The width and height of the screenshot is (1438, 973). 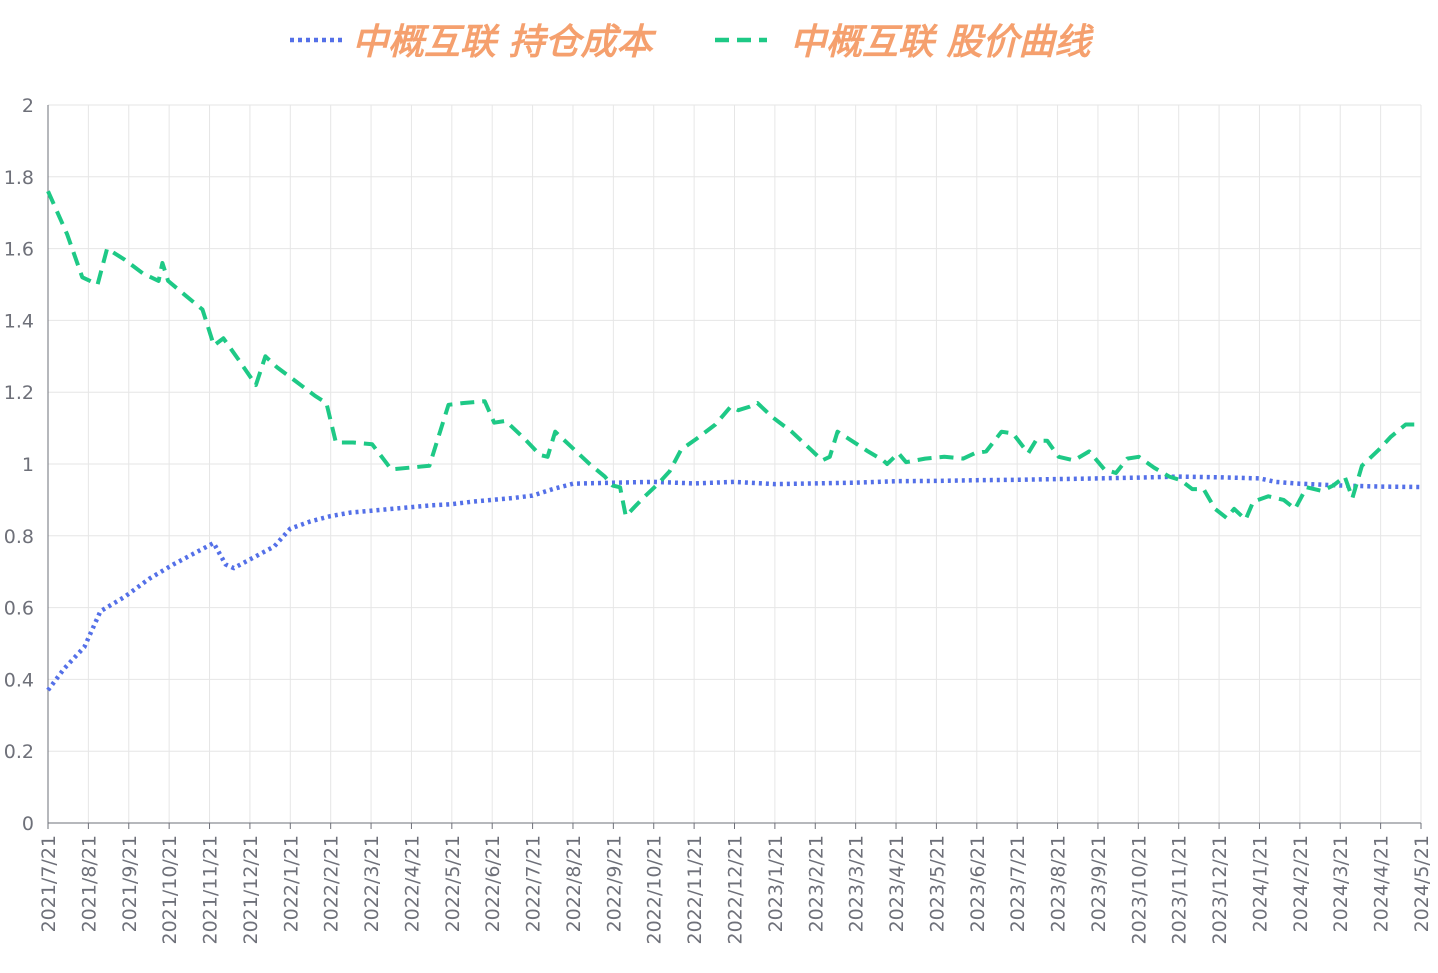 What do you see at coordinates (412, 883) in the screenshot?
I see `x-tick-label: 2022/4/21` at bounding box center [412, 883].